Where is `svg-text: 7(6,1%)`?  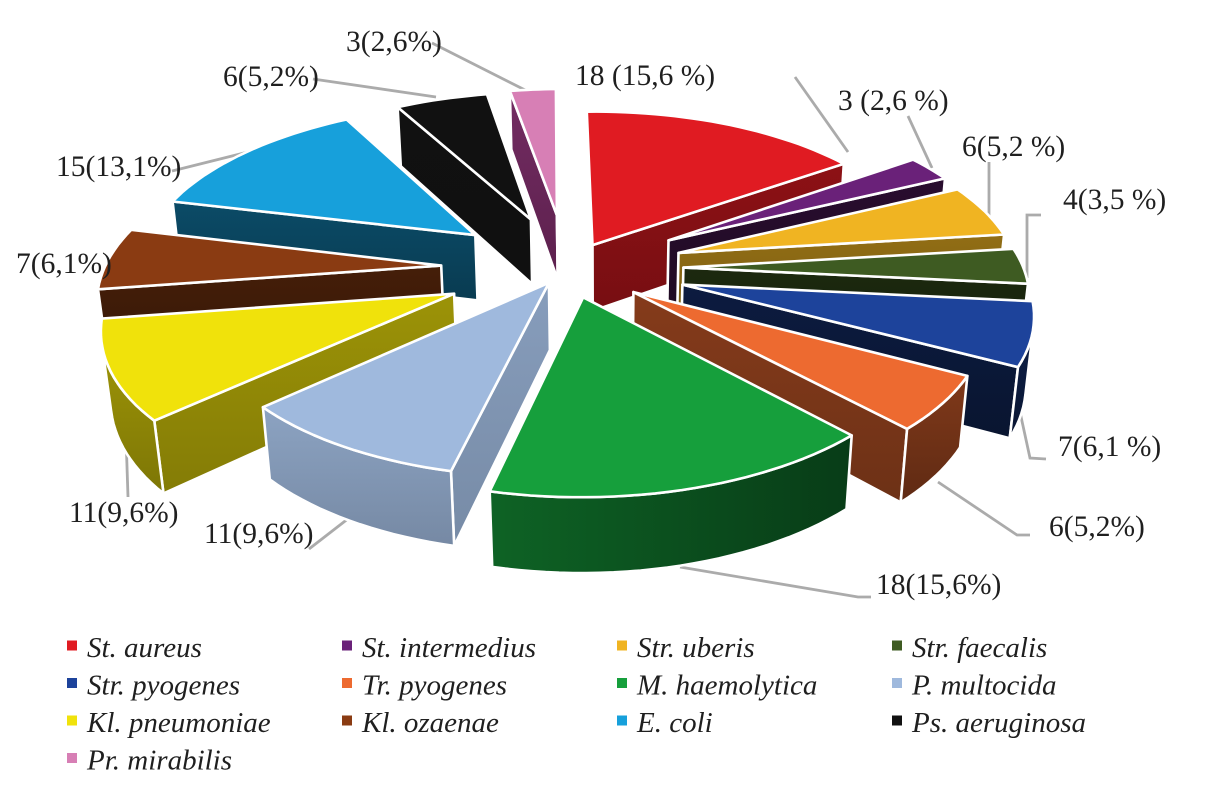 svg-text: 7(6,1%) is located at coordinates (64, 264).